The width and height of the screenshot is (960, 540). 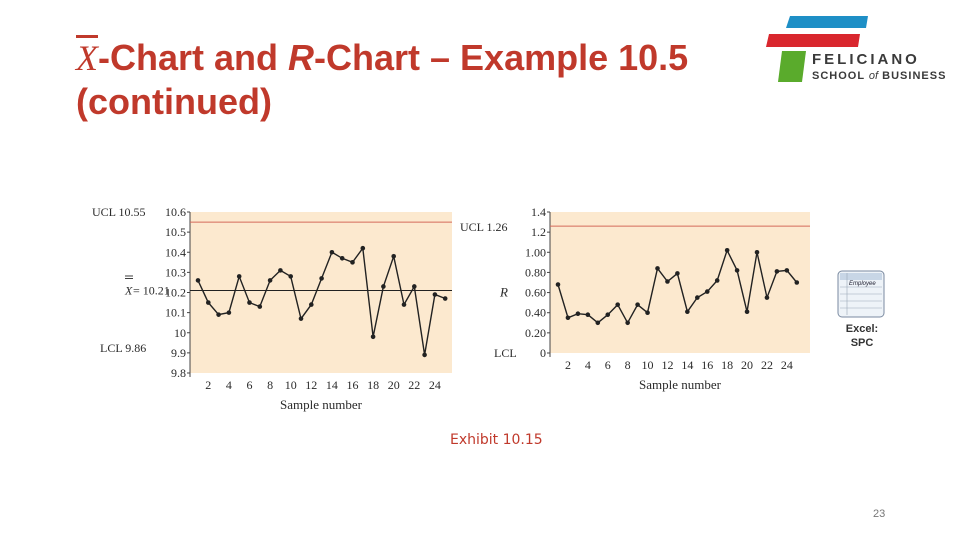 I want to click on r-chart-ytick-label: 0.60, so click(x=535, y=293).